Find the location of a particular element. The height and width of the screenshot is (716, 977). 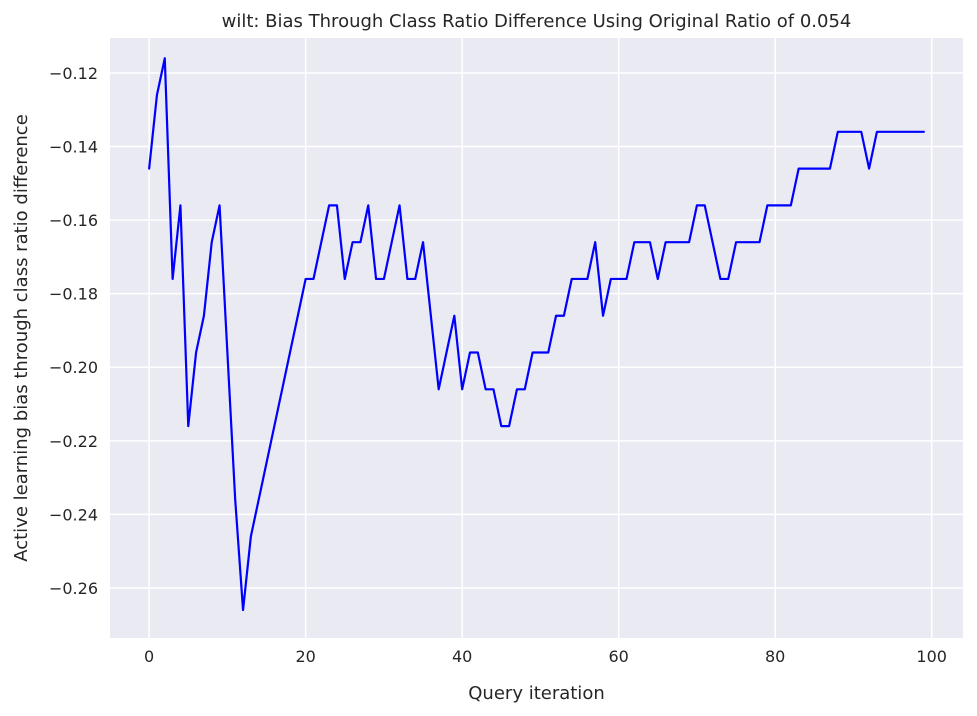

y-tick-label: −0.14 is located at coordinates (73, 147).